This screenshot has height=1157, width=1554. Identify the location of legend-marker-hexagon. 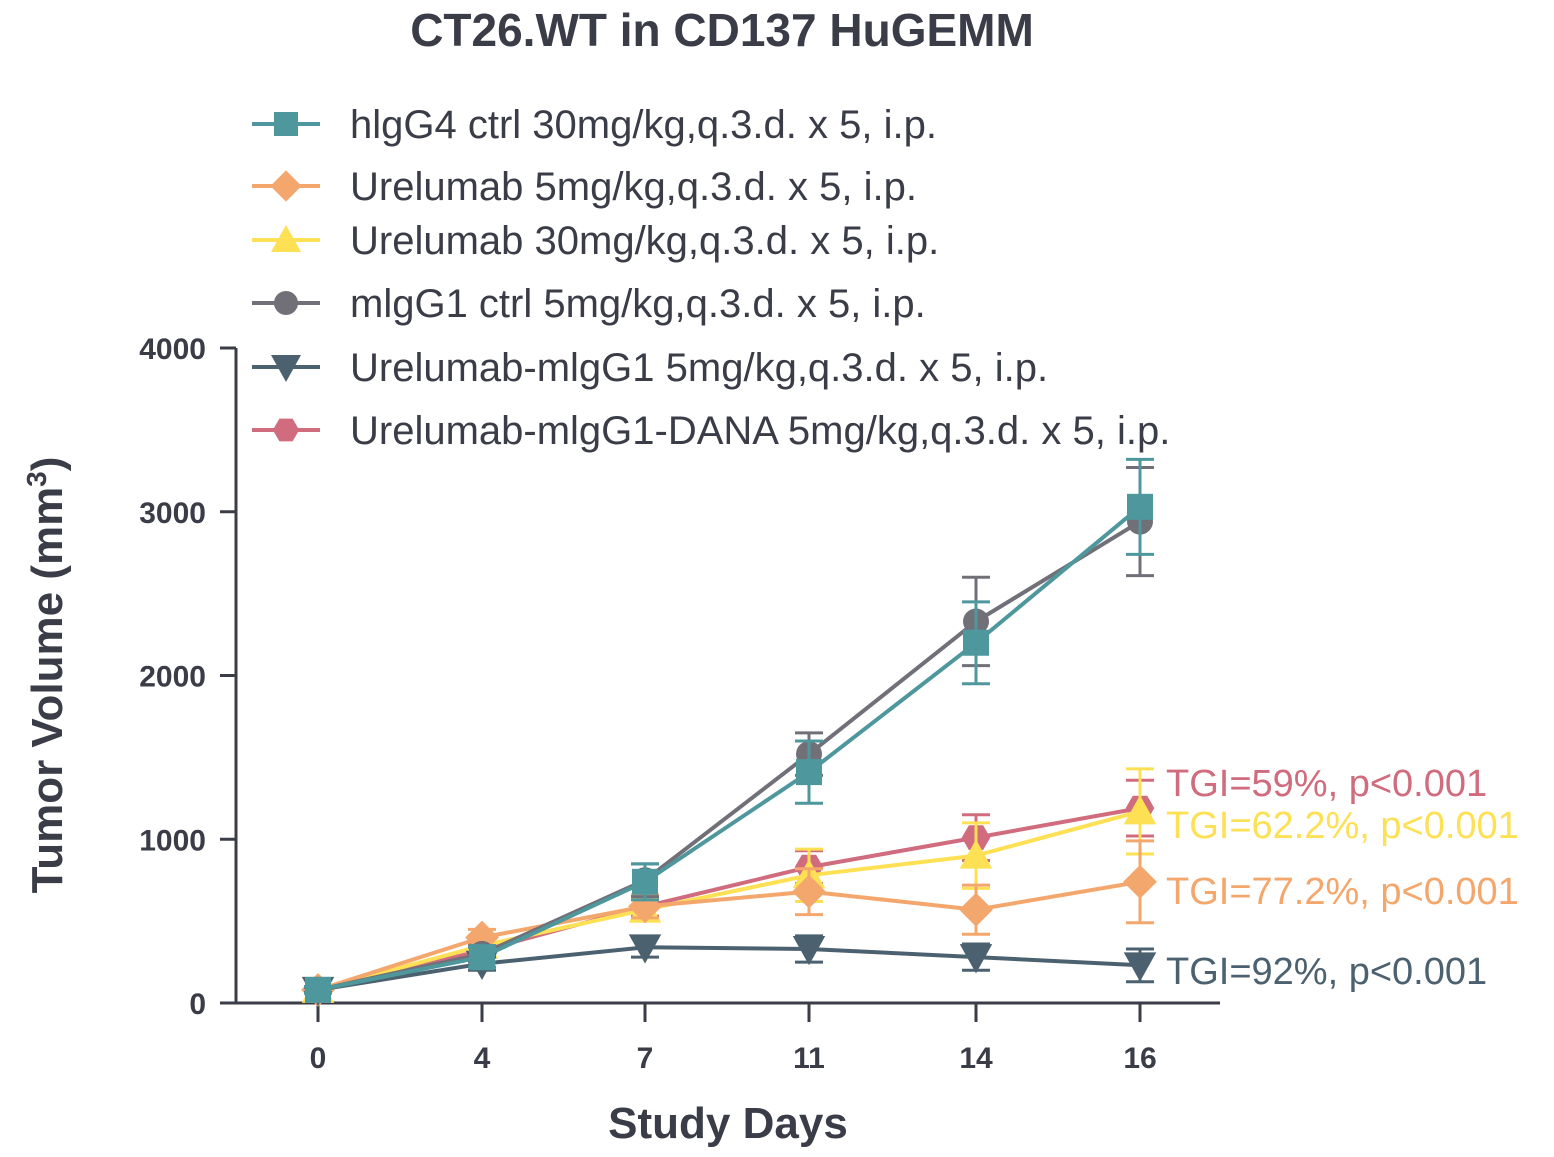
(286, 430).